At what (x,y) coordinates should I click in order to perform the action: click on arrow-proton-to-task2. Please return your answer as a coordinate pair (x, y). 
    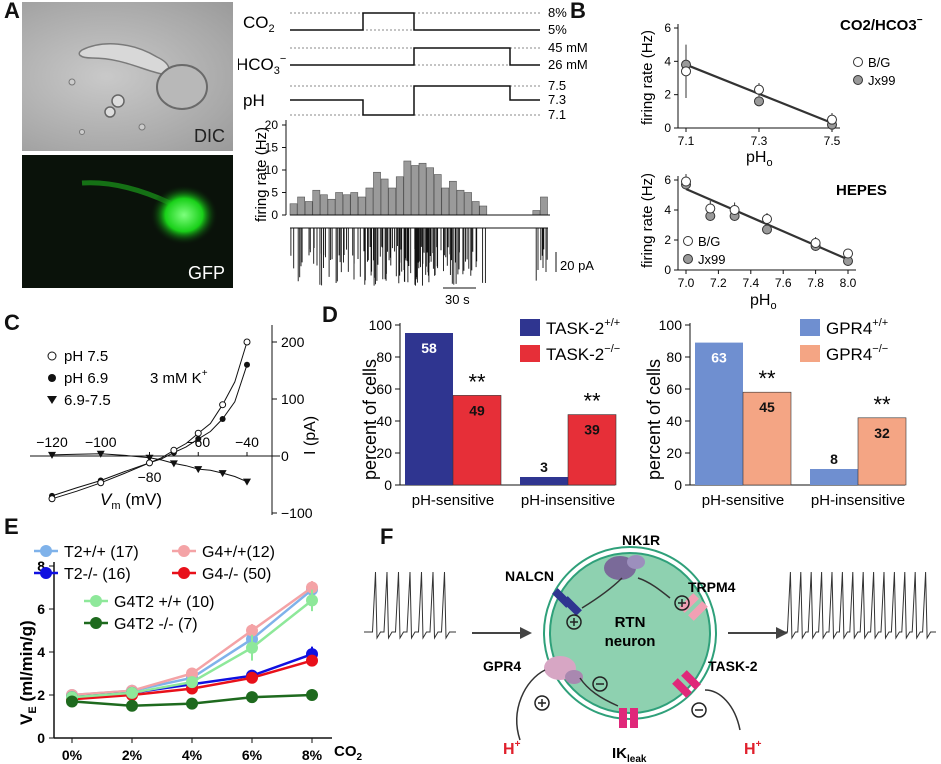
    Looking at the image, I should click on (722, 710).